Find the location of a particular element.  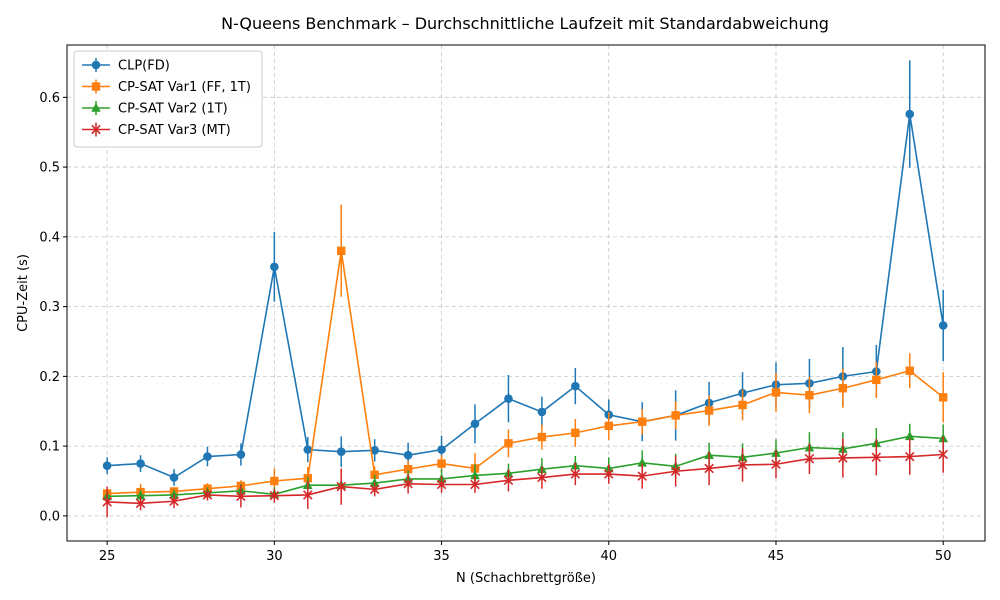

legend-item: CP-SAT Var2 (1T) is located at coordinates (155, 109).